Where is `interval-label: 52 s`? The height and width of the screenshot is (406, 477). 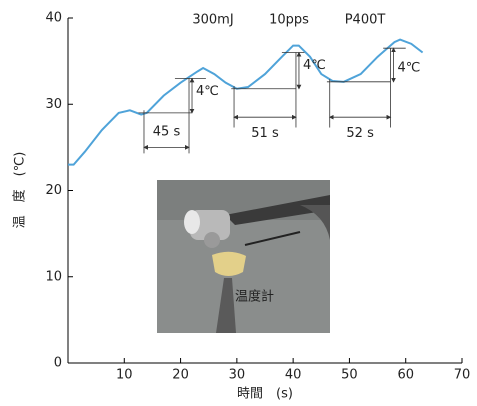 interval-label: 52 s is located at coordinates (360, 133).